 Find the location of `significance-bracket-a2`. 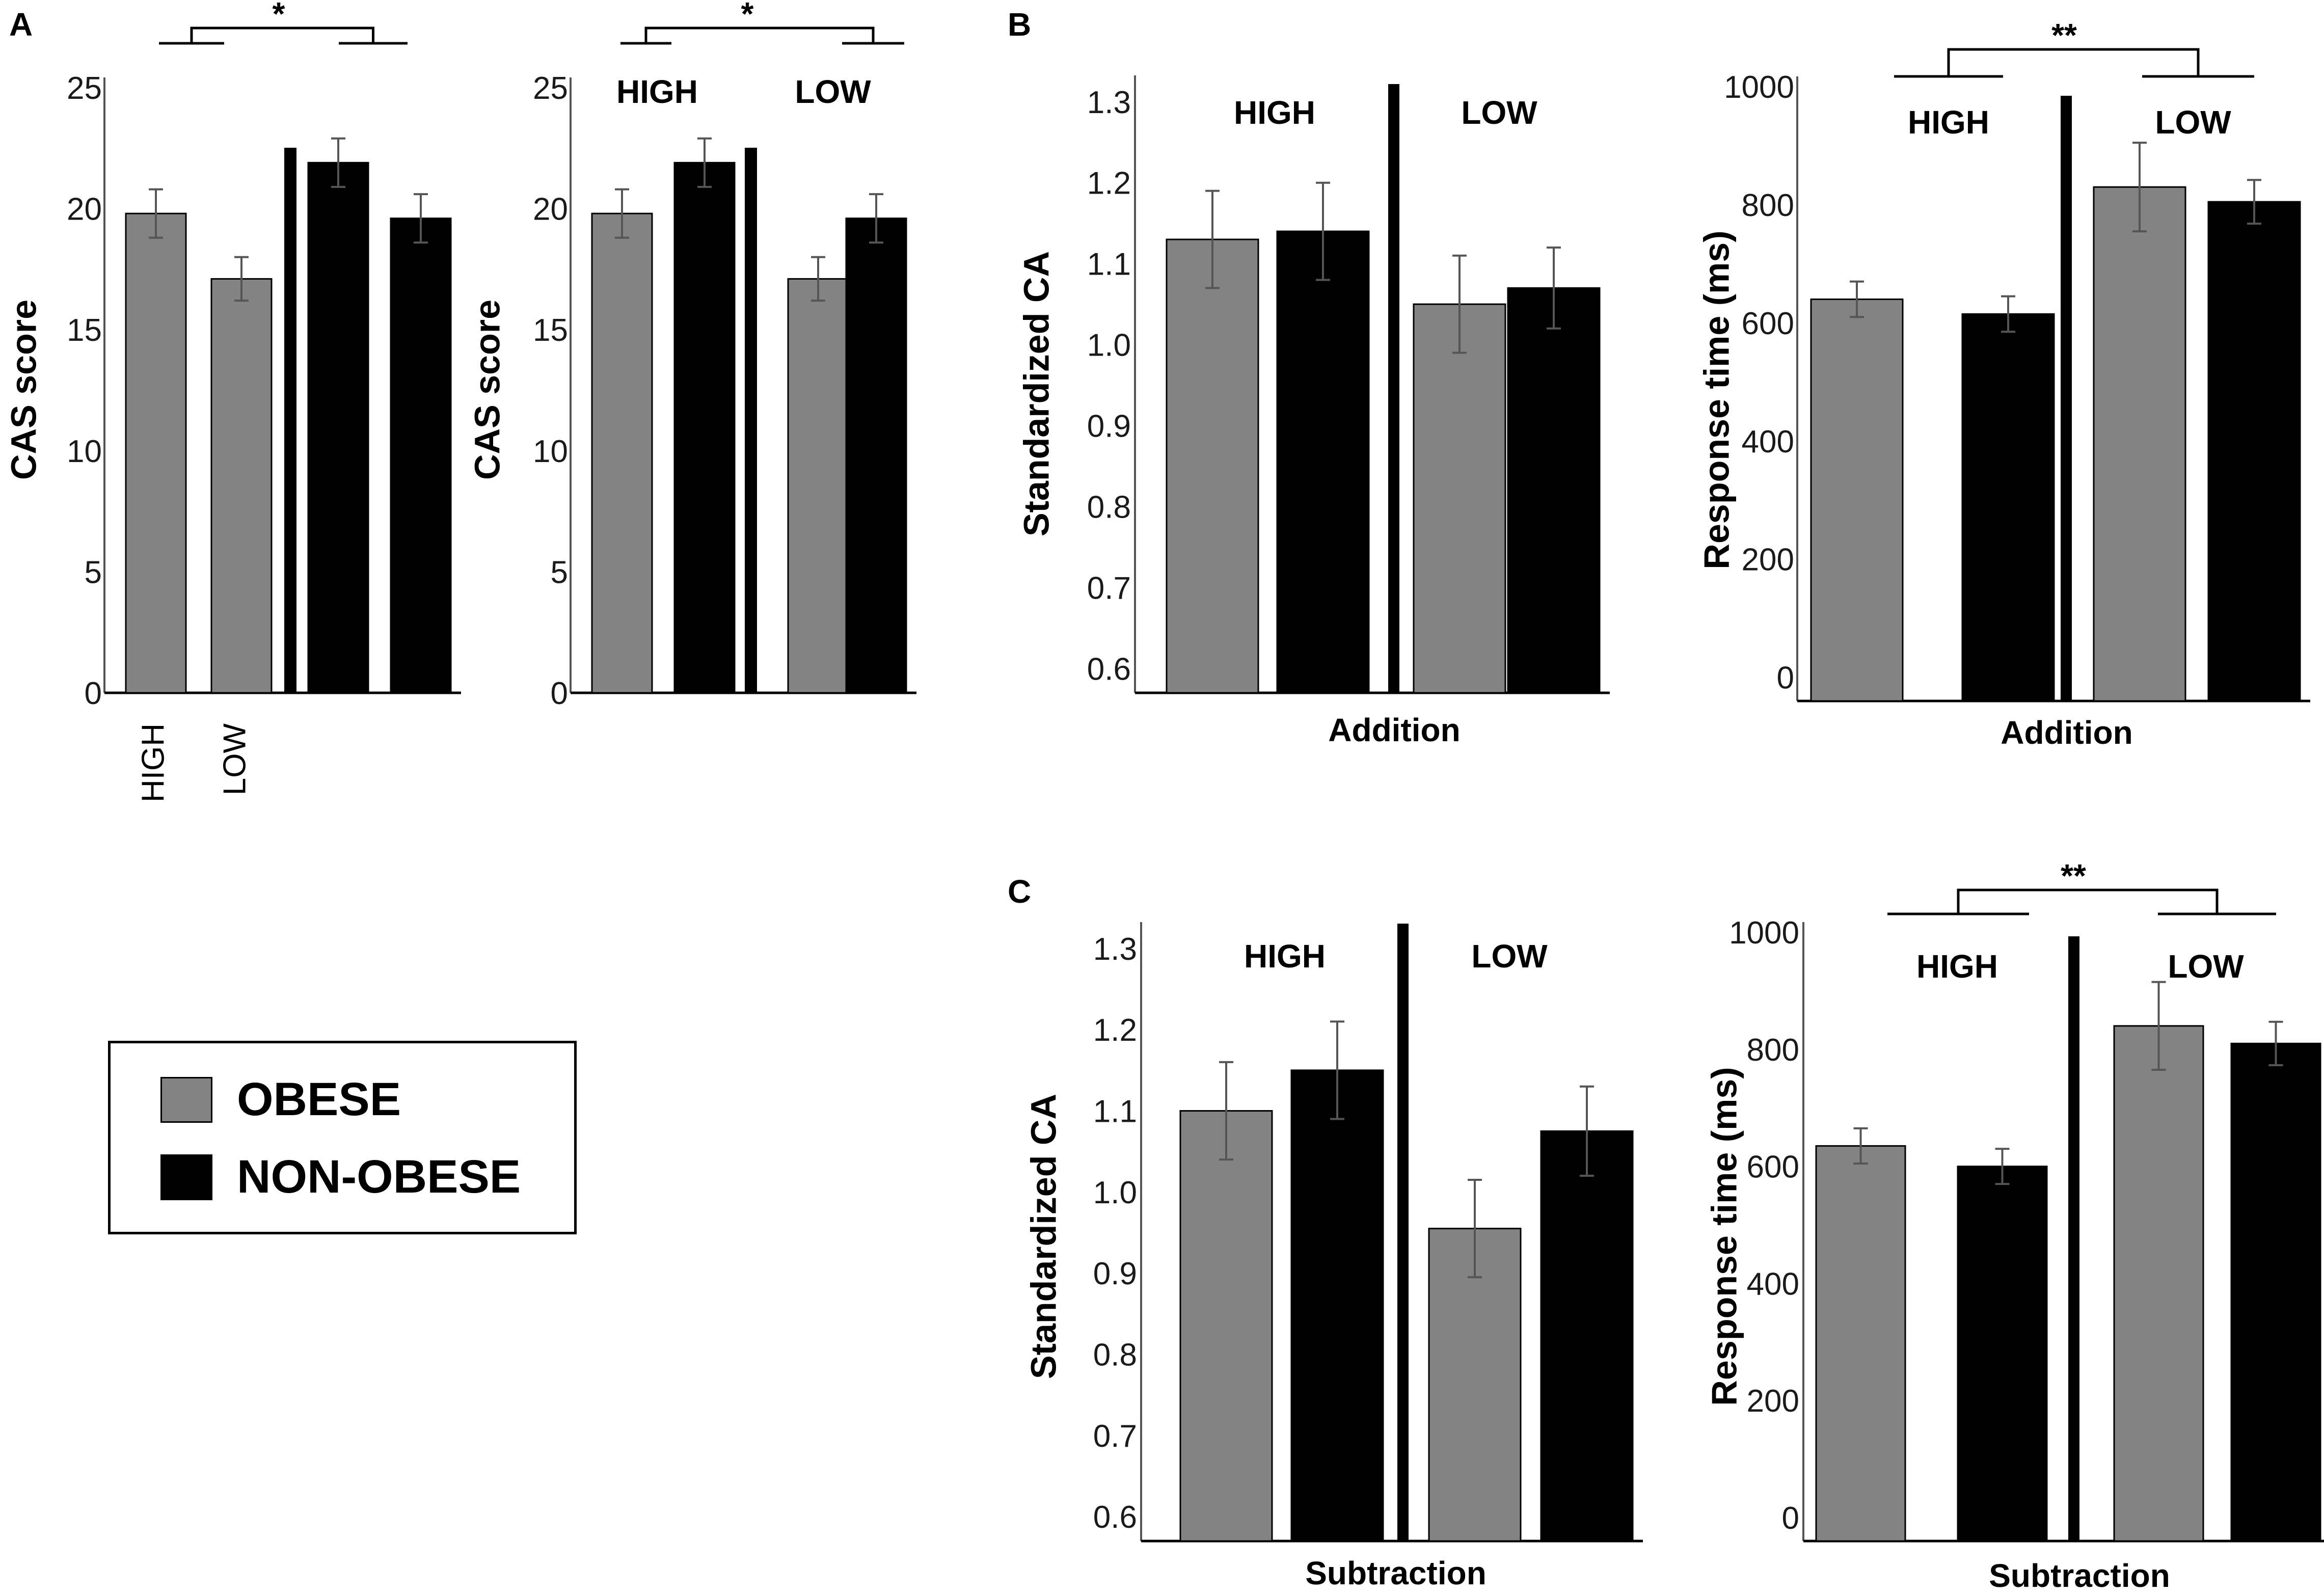

significance-bracket-a2 is located at coordinates (762, 35).